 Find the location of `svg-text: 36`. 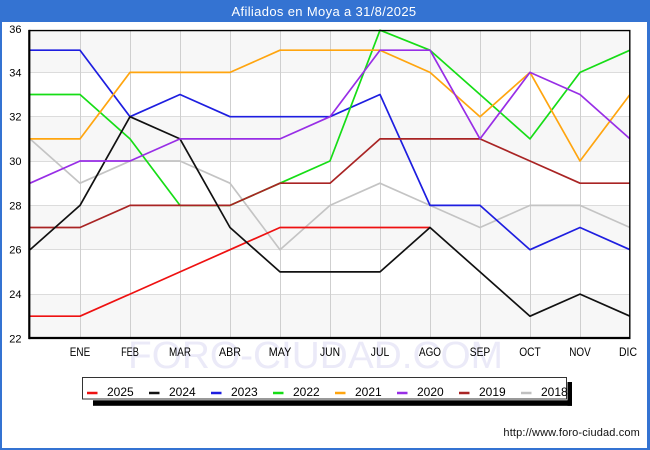

svg-text: 36 is located at coordinates (15, 30).